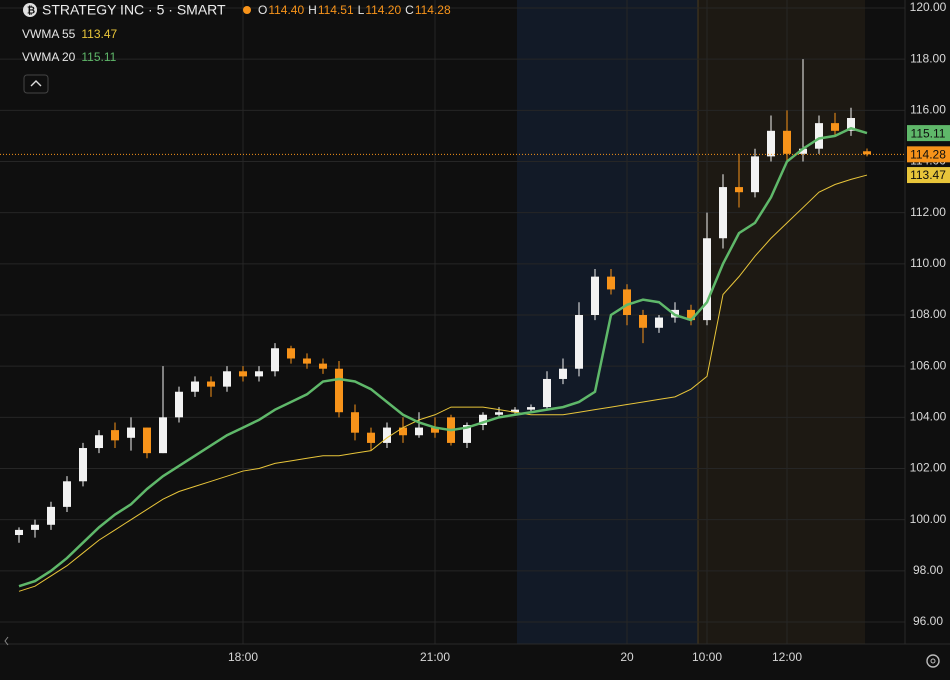 Image resolution: width=950 pixels, height=680 pixels. I want to click on y-tick-label: 106.00, so click(928, 365).